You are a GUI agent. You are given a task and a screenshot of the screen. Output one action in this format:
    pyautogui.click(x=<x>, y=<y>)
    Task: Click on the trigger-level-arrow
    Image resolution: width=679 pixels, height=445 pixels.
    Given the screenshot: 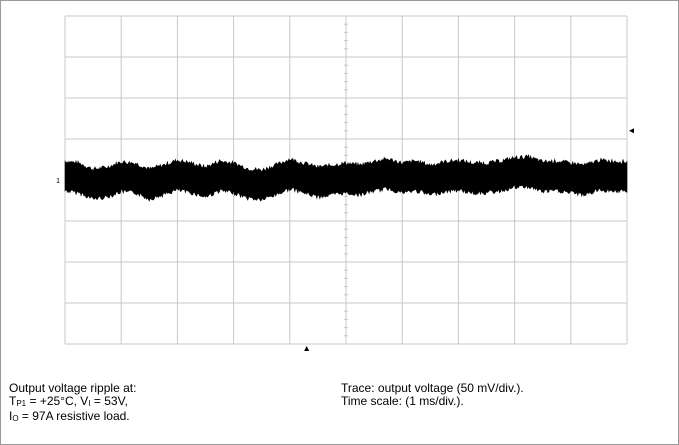 What is the action you would take?
    pyautogui.click(x=631, y=131)
    